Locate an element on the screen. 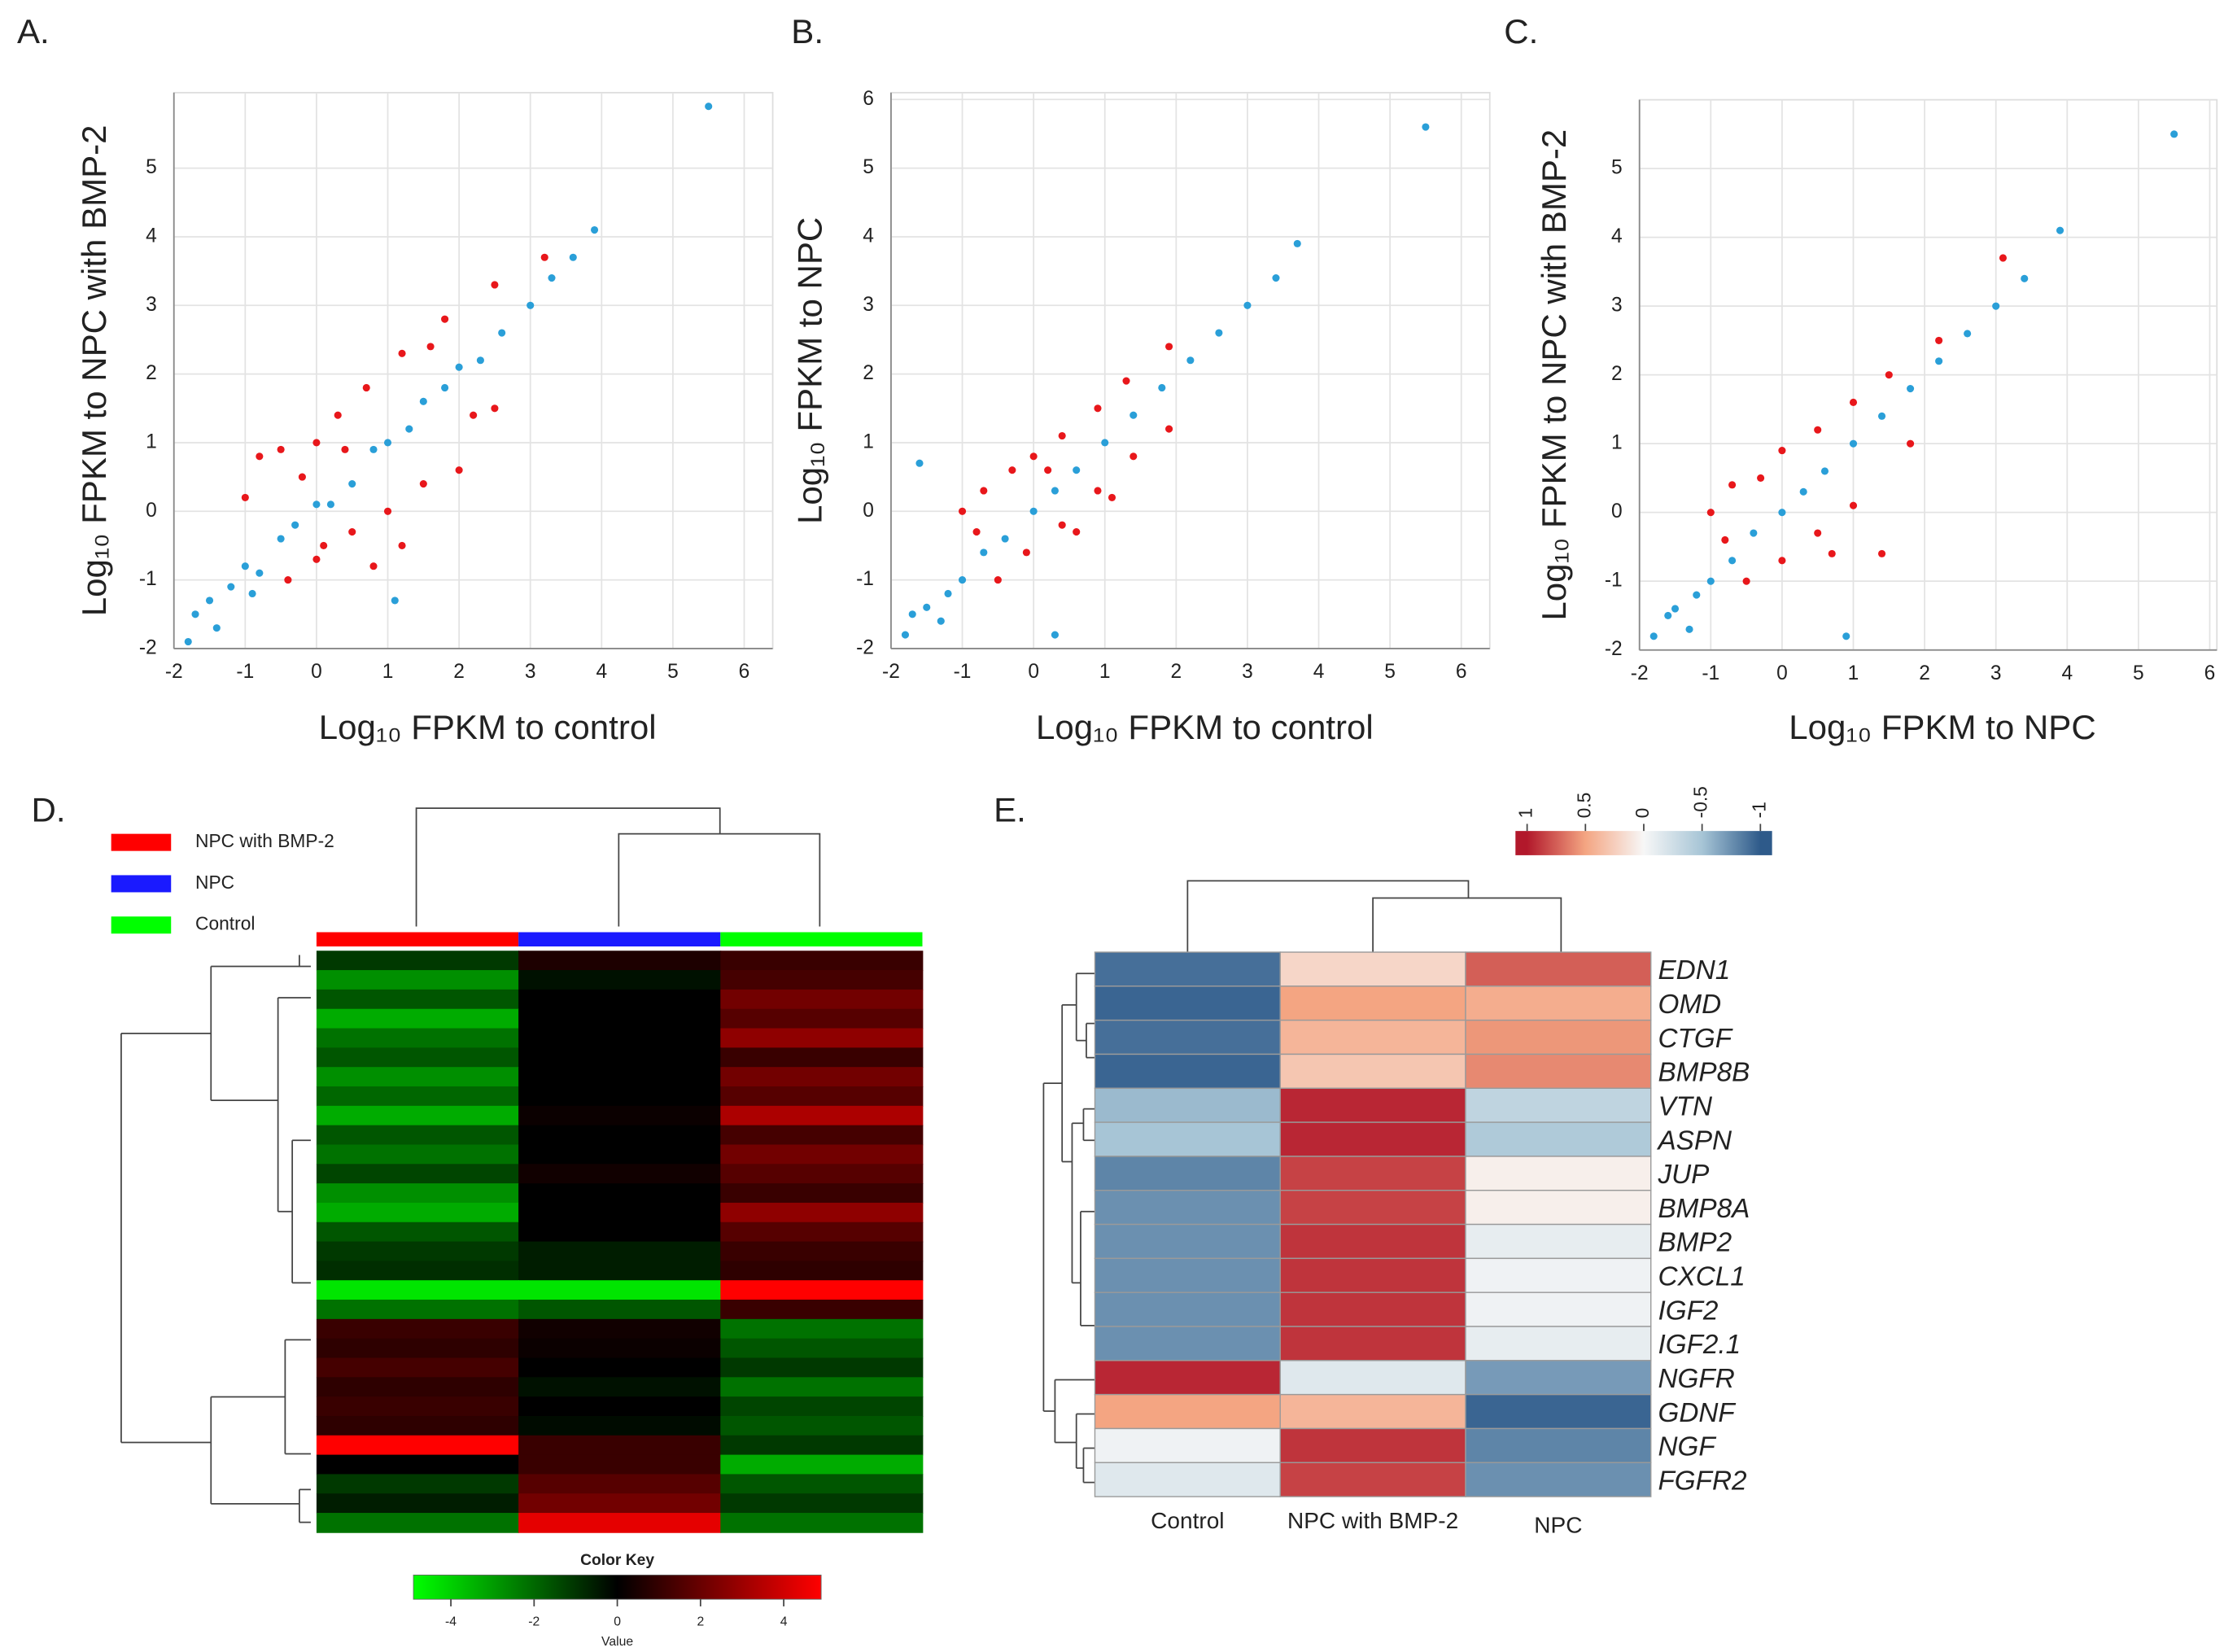  row-label: CTGF is located at coordinates (1695, 1039).